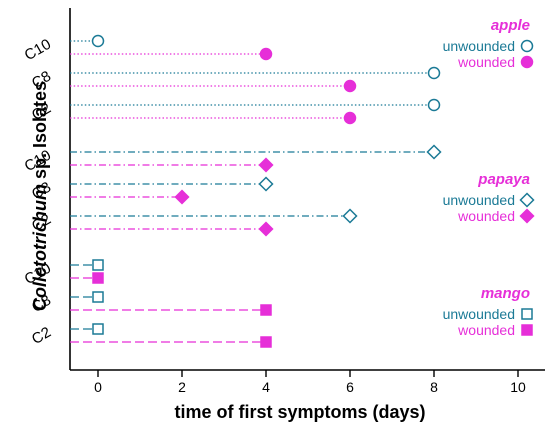 The width and height of the screenshot is (550, 433). Describe the element at coordinates (527, 330) in the screenshot. I see `legend-marker-mango-wounded` at that location.